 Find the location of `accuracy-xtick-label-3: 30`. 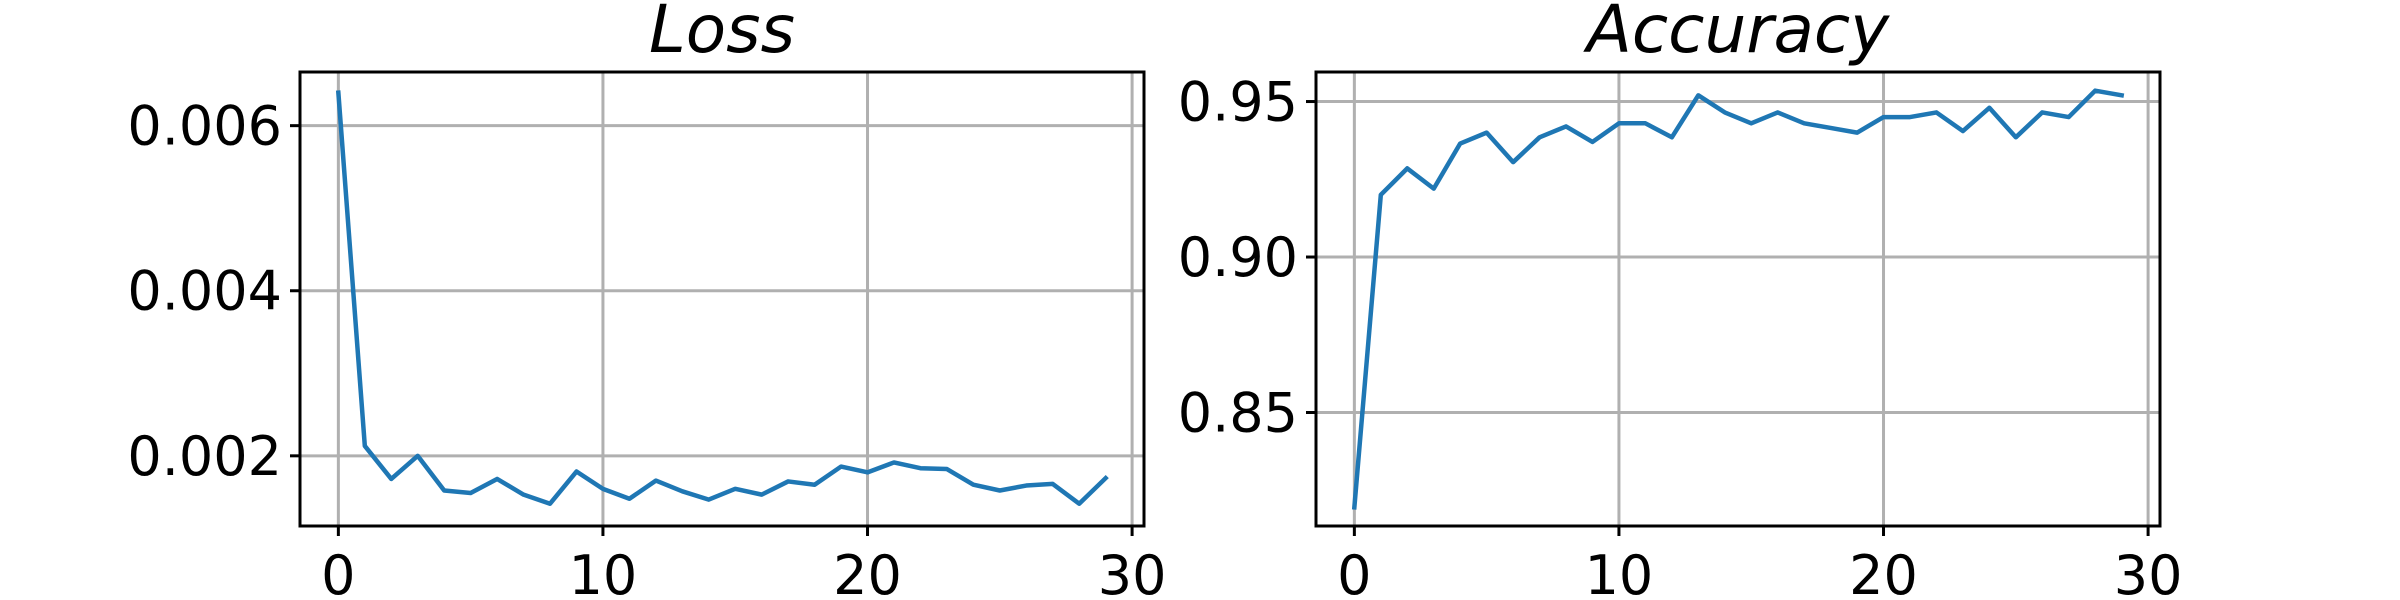

accuracy-xtick-label-3: 30 is located at coordinates (2148, 572).